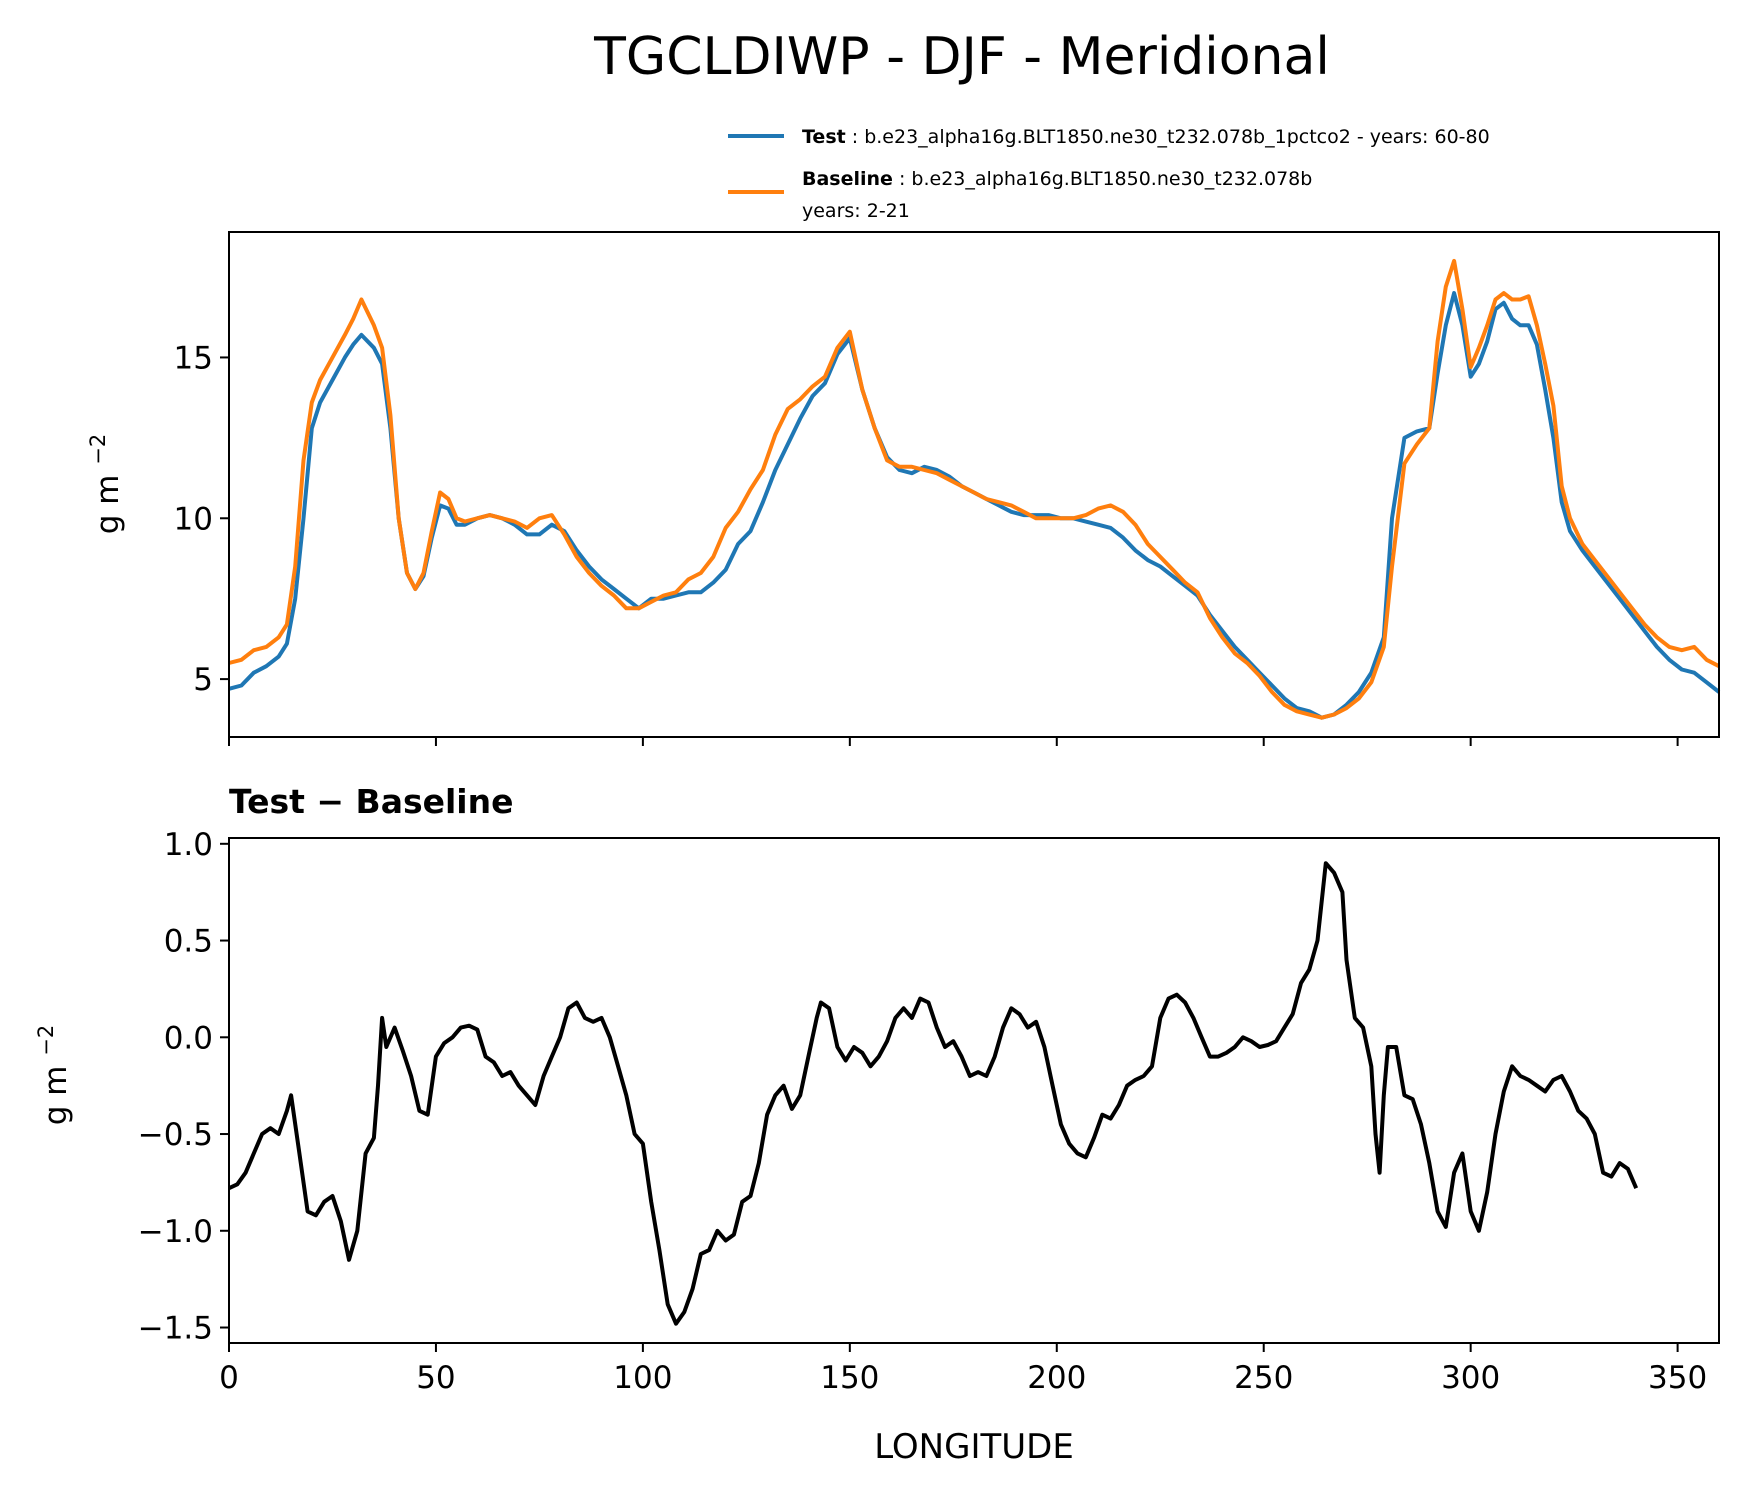 The image size is (1748, 1496). What do you see at coordinates (1677, 1378) in the screenshot?
I see `bottom-xtick-label-7: 350` at bounding box center [1677, 1378].